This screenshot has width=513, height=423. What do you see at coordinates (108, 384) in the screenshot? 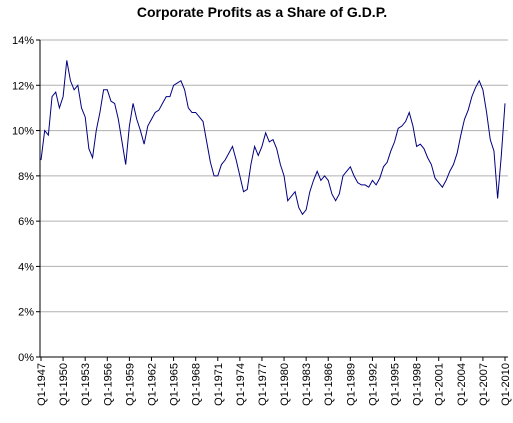
I see `x-tick-label: Q1-1956` at bounding box center [108, 384].